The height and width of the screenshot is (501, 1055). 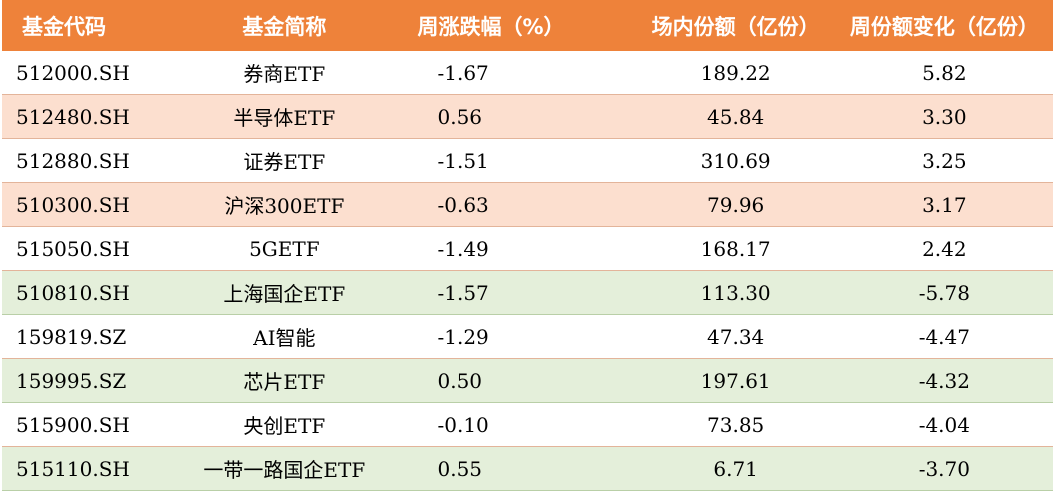 What do you see at coordinates (944, 116) in the screenshot?
I see `weekly-share-change-cell: 3.30` at bounding box center [944, 116].